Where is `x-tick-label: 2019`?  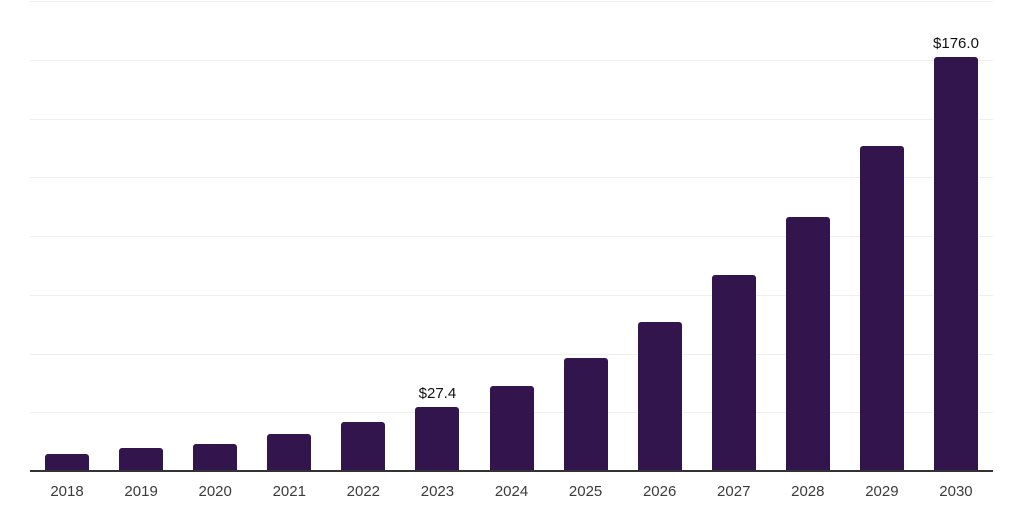
x-tick-label: 2019 is located at coordinates (141, 491).